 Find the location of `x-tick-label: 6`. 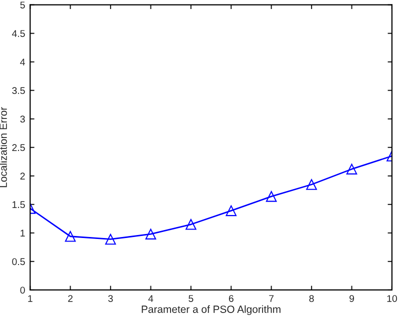

x-tick-label: 6 is located at coordinates (231, 298).